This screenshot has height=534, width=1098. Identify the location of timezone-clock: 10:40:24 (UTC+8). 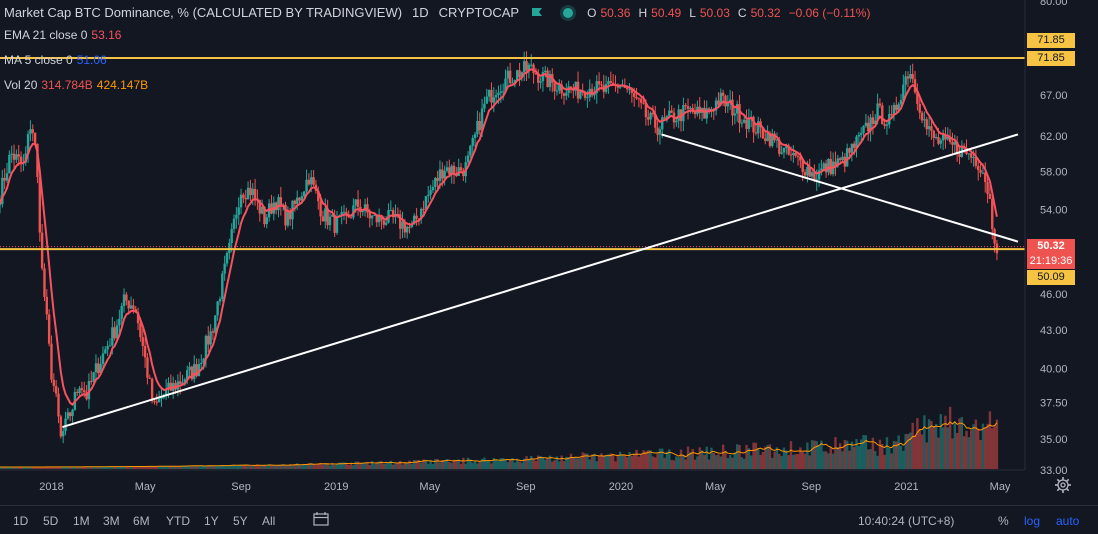
(906, 521).